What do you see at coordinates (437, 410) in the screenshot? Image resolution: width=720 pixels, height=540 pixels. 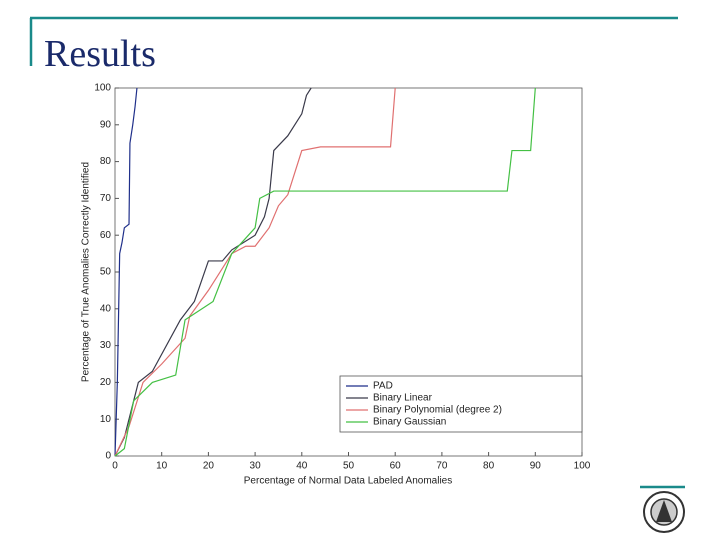 I see `legend-label: Binary Polynomial (degree 2)` at bounding box center [437, 410].